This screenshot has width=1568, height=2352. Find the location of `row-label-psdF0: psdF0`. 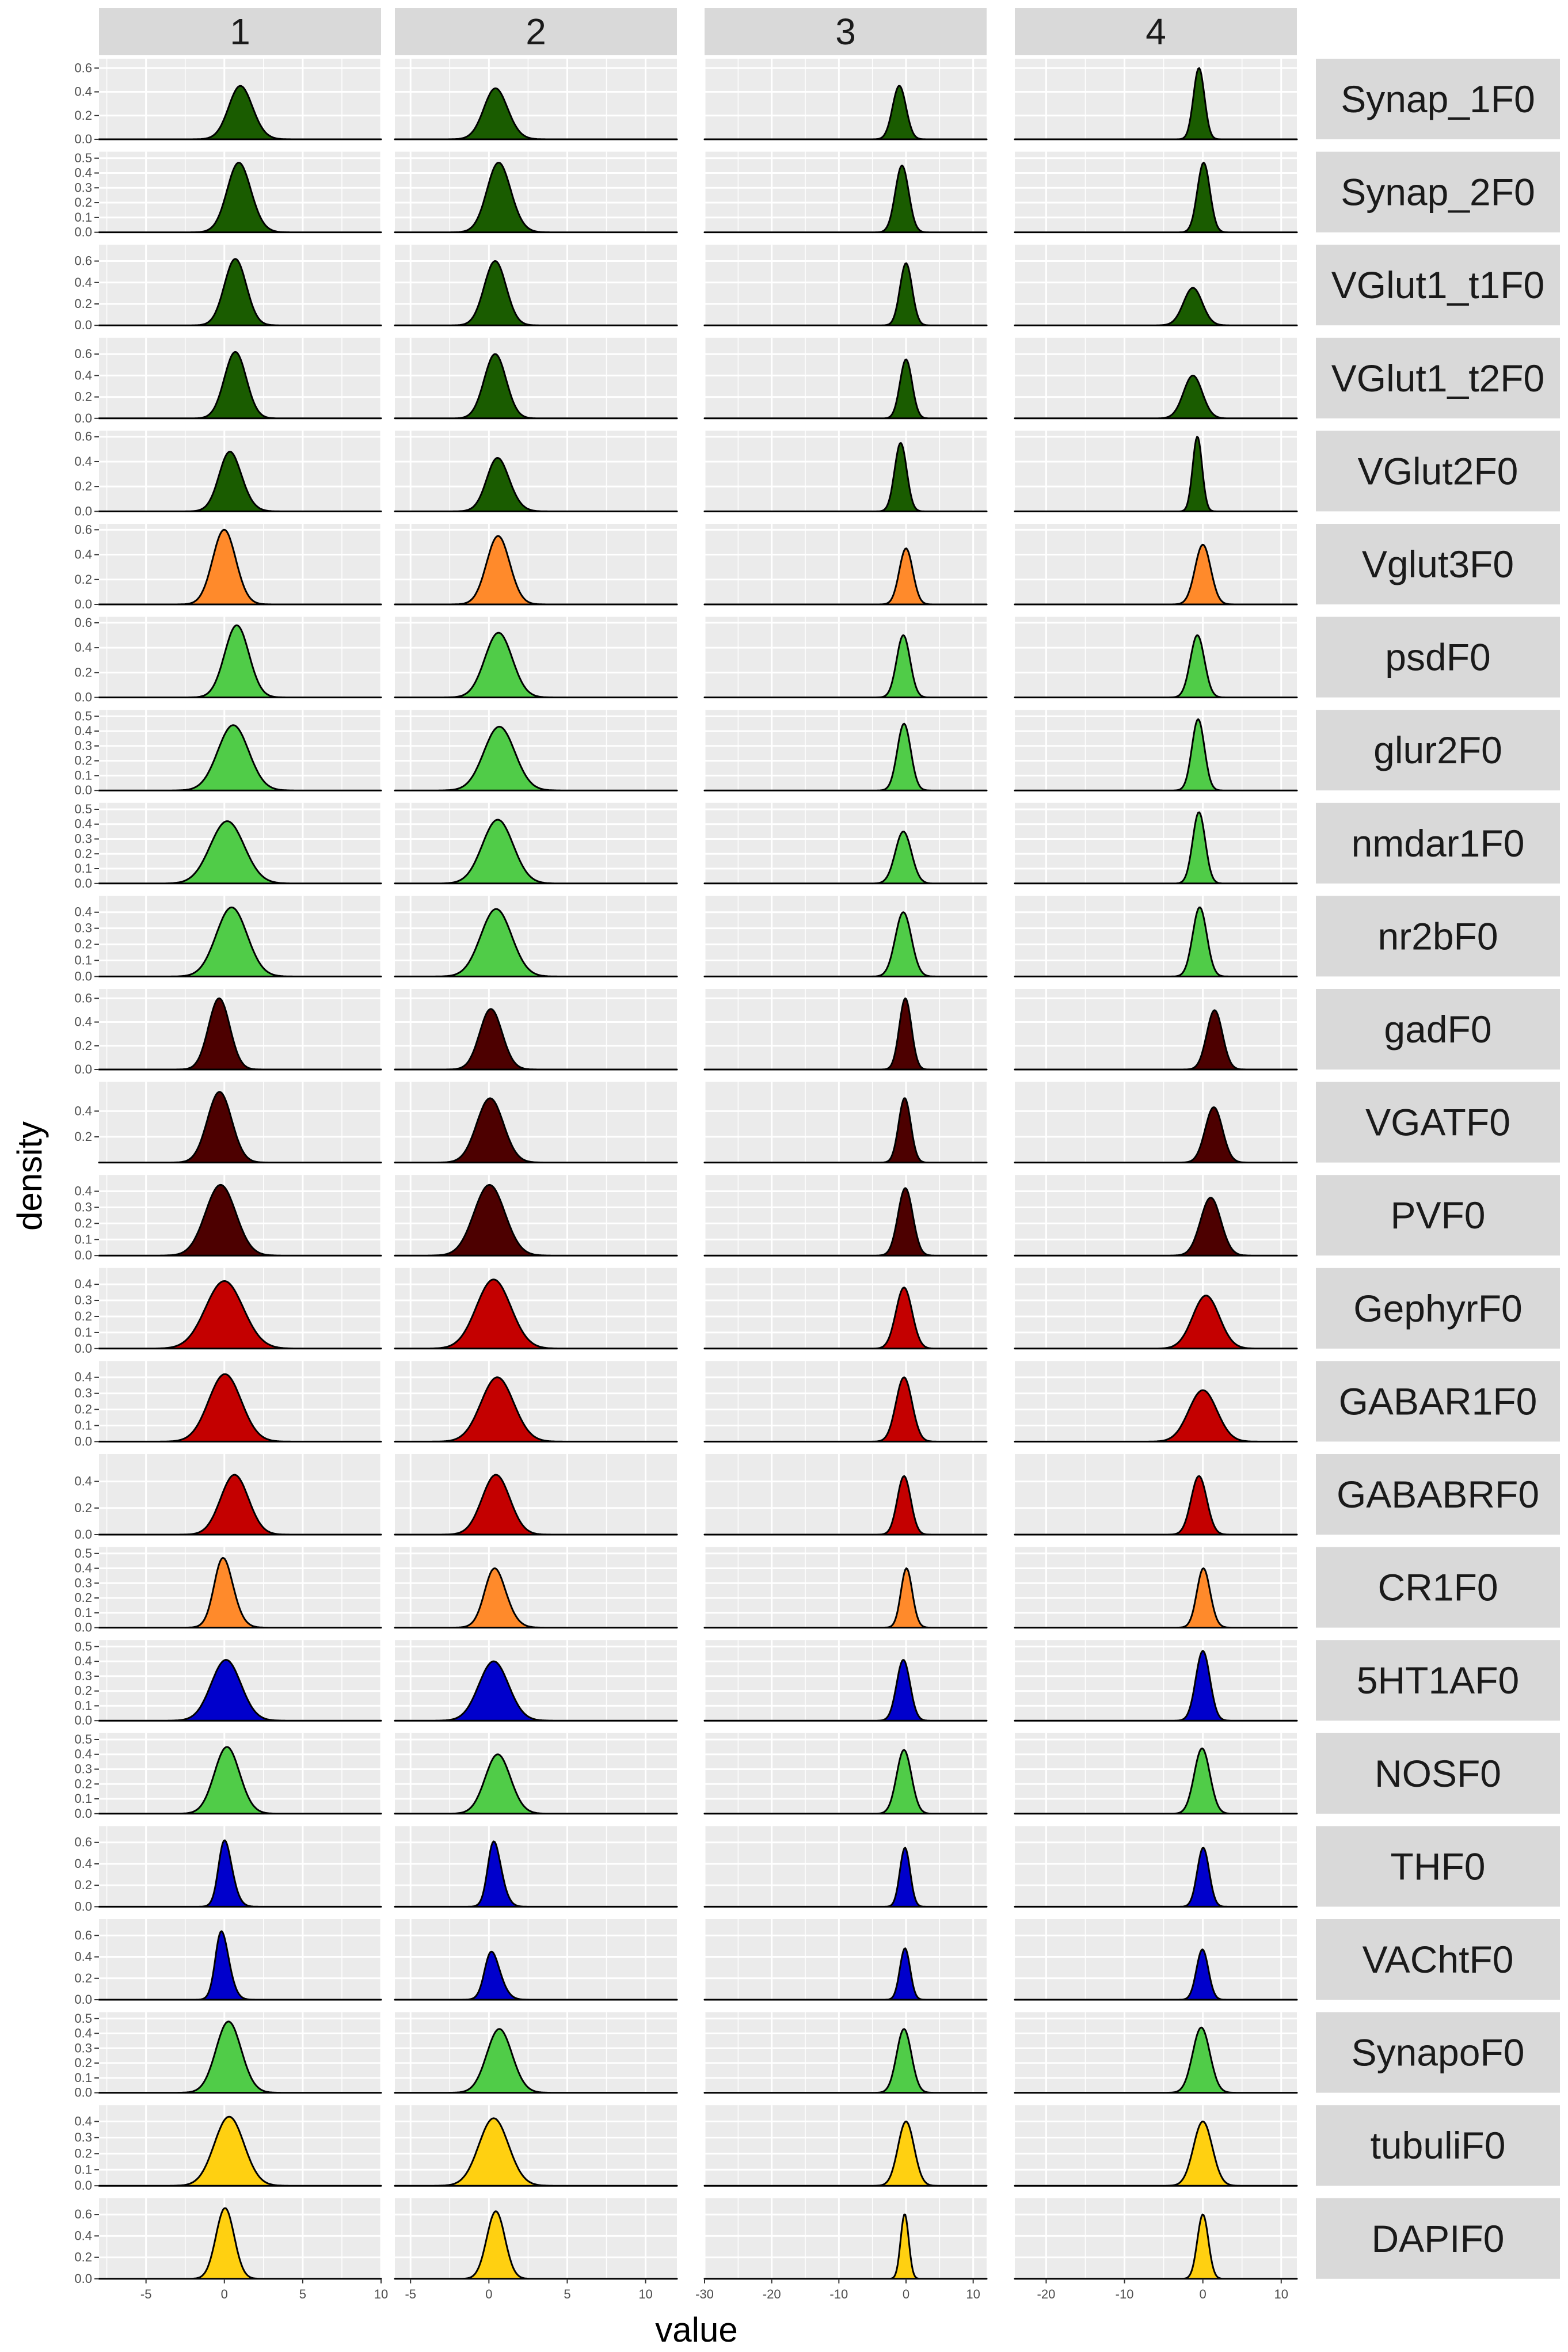

row-label-psdF0: psdF0 is located at coordinates (1438, 658).